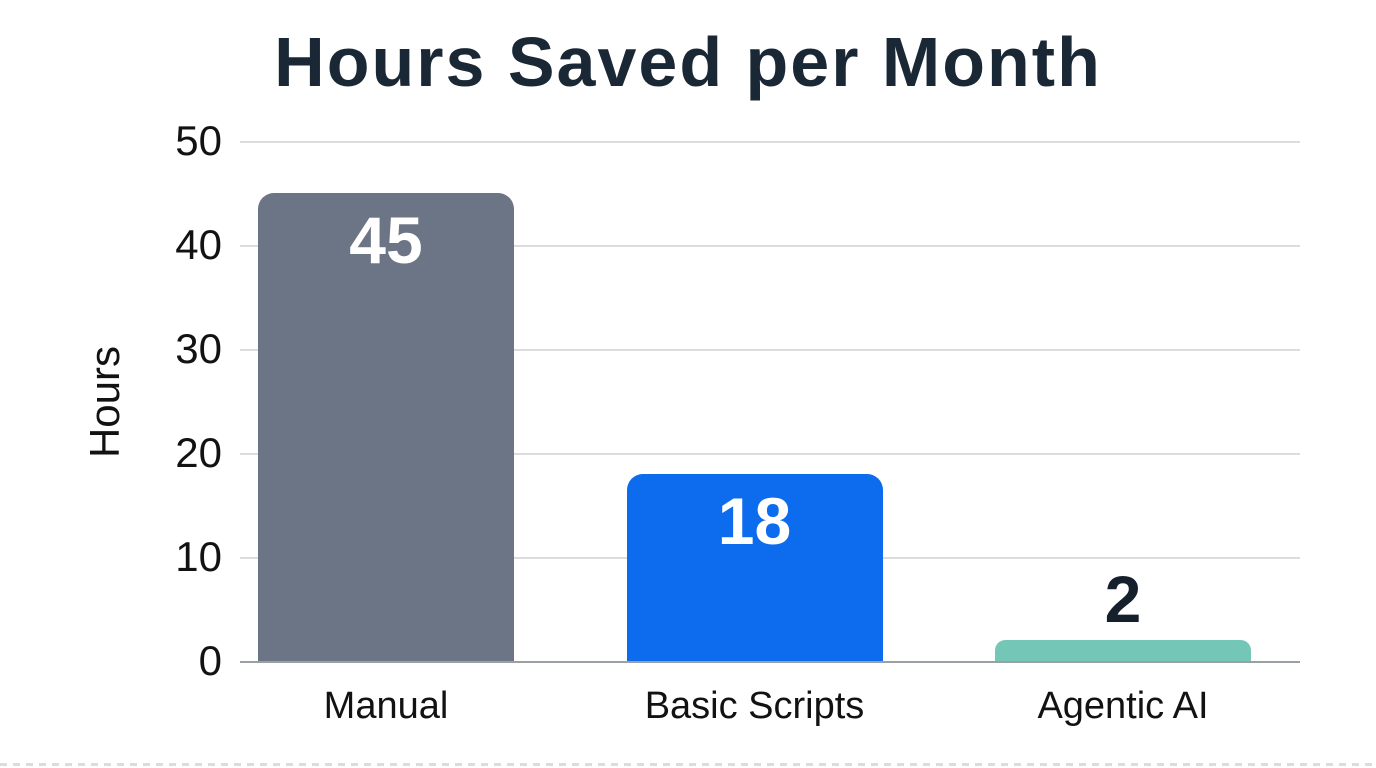 This screenshot has width=1376, height=768. Describe the element at coordinates (754, 567) in the screenshot. I see `bar-basic-scripts: 18` at that location.